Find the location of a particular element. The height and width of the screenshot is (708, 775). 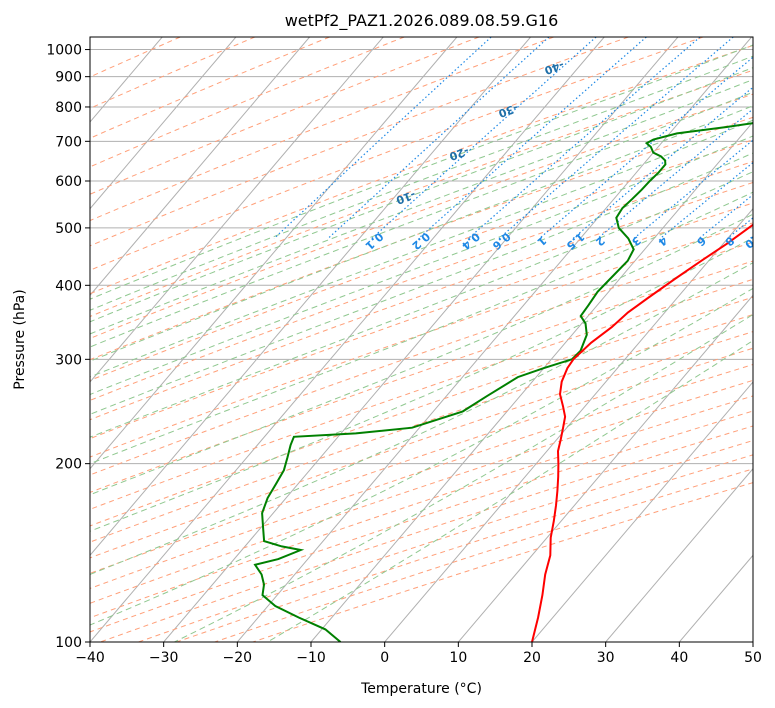

mixing-ratio-label: 6 is located at coordinates (701, 241).